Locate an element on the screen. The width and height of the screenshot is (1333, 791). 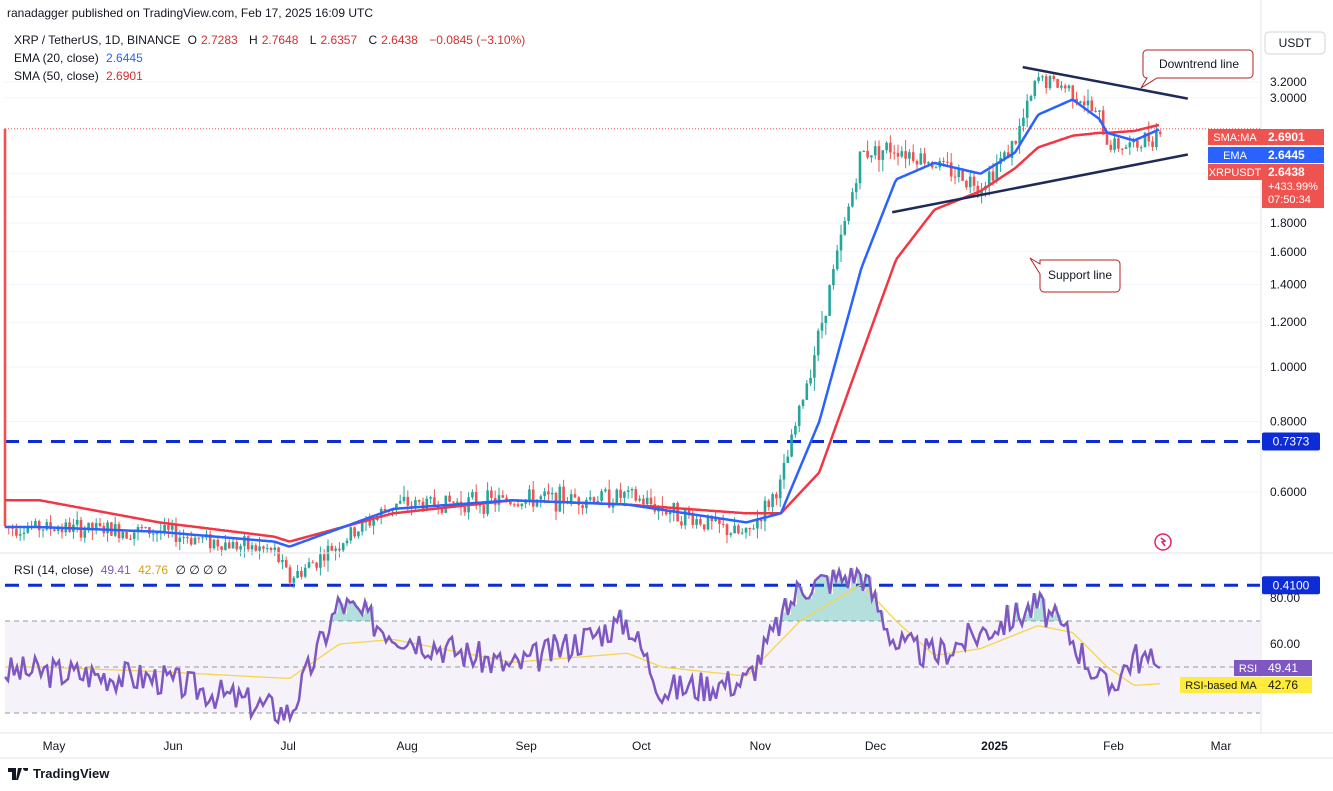
ohlc-close: C 2.6438 is located at coordinates (394, 40).